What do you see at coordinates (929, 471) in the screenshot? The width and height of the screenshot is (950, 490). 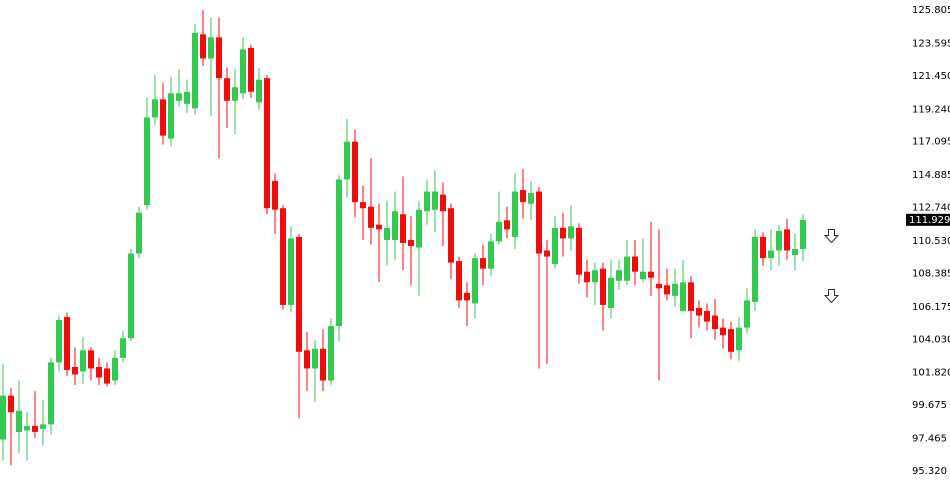 I see `y-tick-label: 95.320` at bounding box center [929, 471].